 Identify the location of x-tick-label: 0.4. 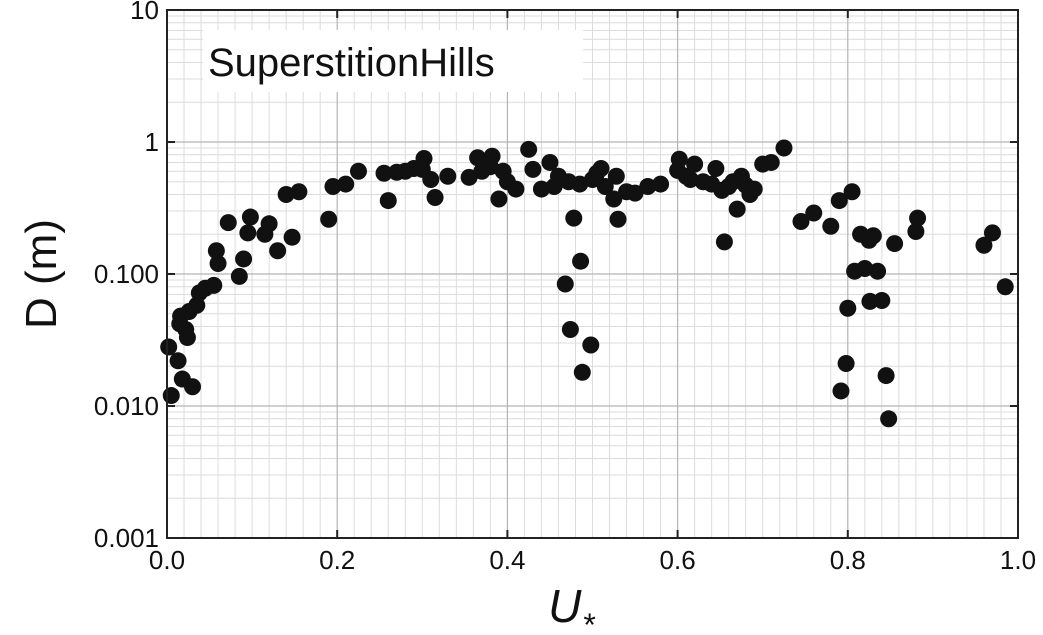
(507, 560).